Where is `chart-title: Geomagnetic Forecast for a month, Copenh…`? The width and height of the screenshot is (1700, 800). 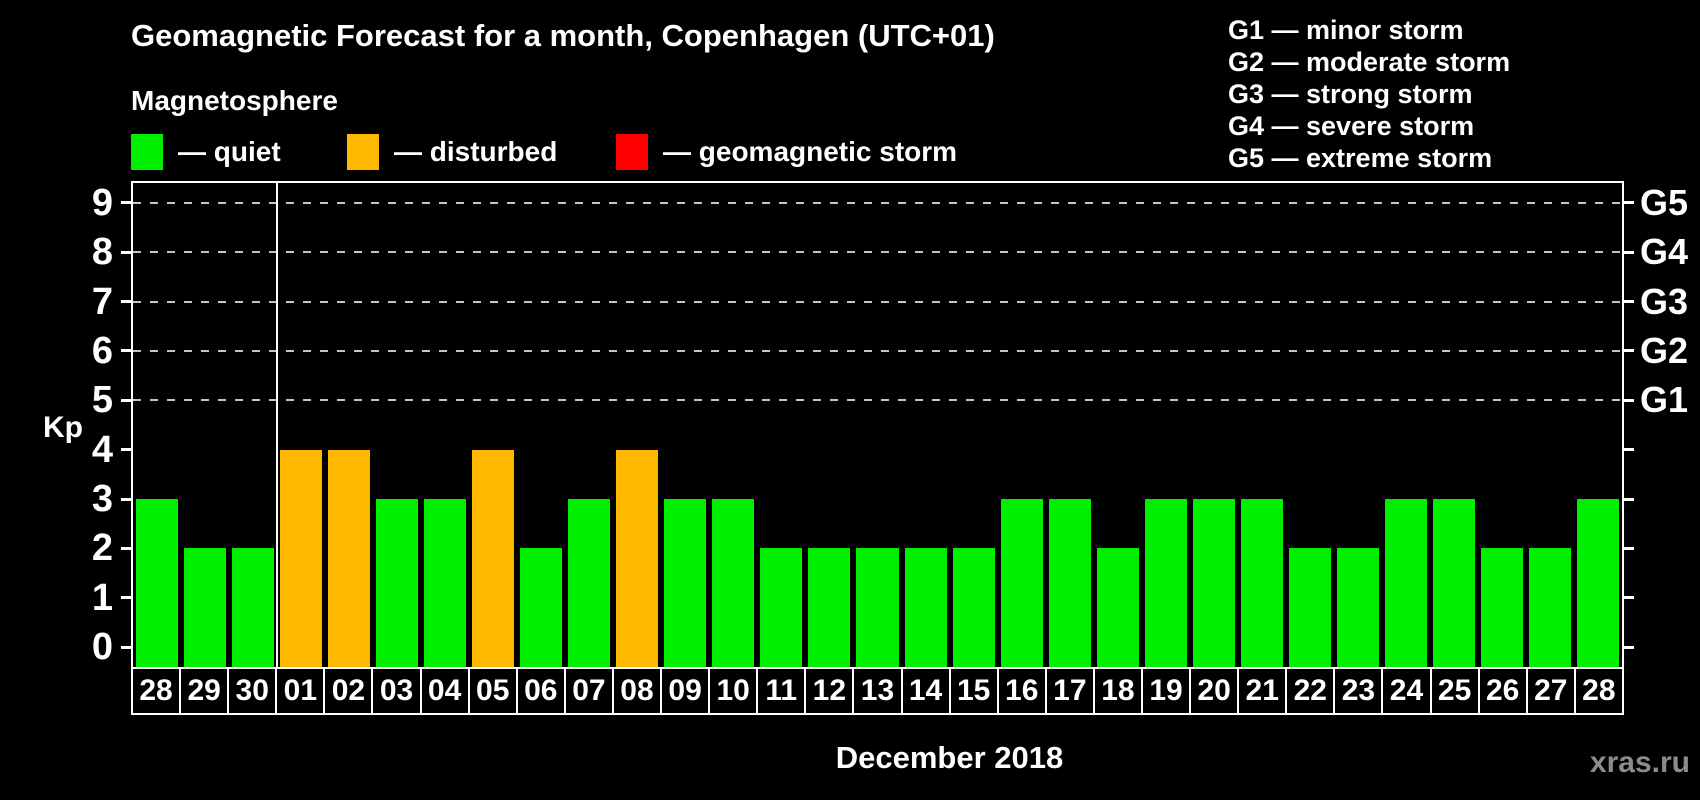 chart-title: Geomagnetic Forecast for a month, Copenh… is located at coordinates (563, 35).